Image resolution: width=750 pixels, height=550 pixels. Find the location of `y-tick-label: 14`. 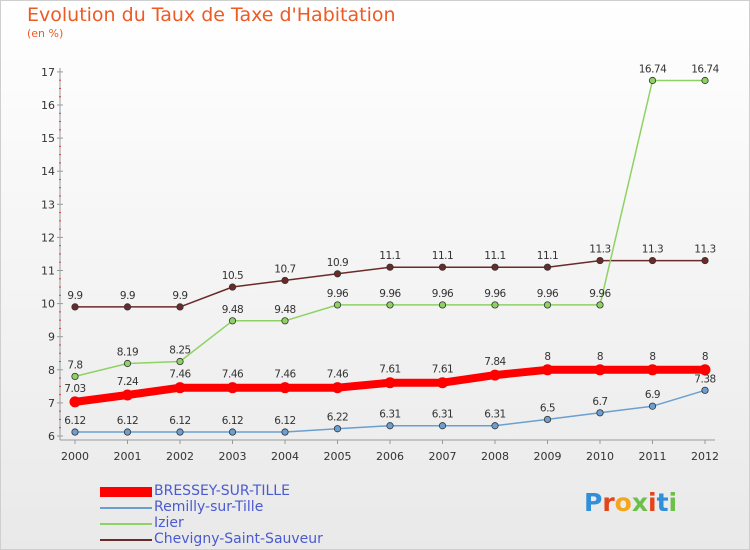

y-tick-label: 14 is located at coordinates (48, 171).